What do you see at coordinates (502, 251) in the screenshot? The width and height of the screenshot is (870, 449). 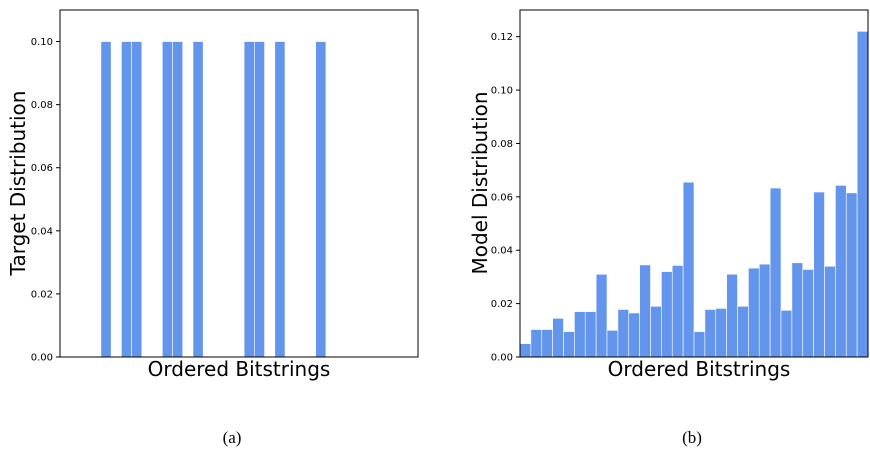 I see `y-tick-label-b-2: 0.04` at bounding box center [502, 251].